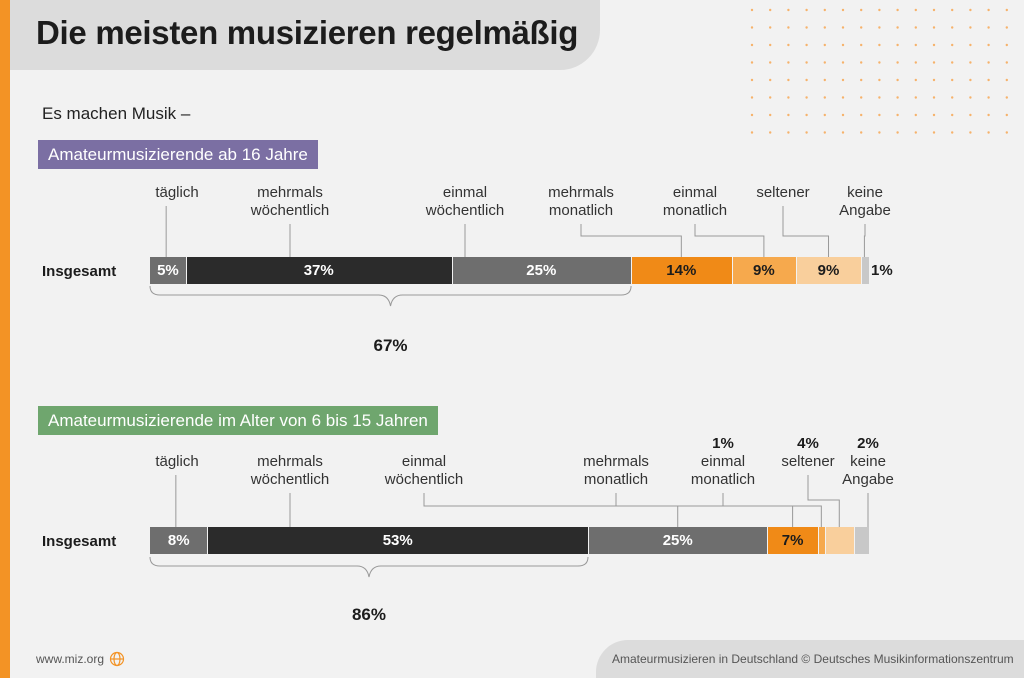 This screenshot has width=1024, height=678. What do you see at coordinates (810, 659) in the screenshot?
I see `footer-panel` at bounding box center [810, 659].